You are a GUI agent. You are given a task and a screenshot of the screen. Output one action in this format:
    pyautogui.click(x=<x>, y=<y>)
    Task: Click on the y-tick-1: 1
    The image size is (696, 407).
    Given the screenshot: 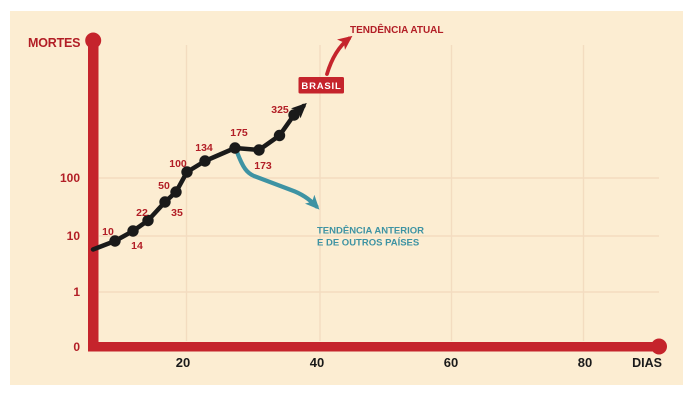 What is the action you would take?
    pyautogui.click(x=76, y=292)
    